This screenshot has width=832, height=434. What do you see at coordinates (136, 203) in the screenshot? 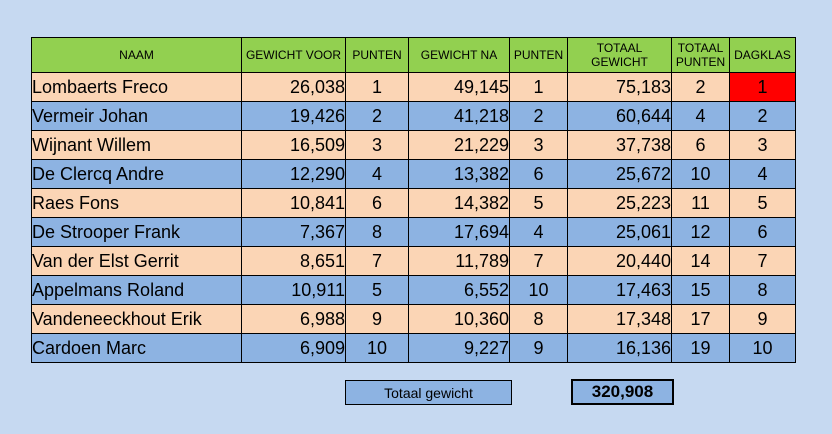
I see `cell-naam: Raes Fons` at bounding box center [136, 203].